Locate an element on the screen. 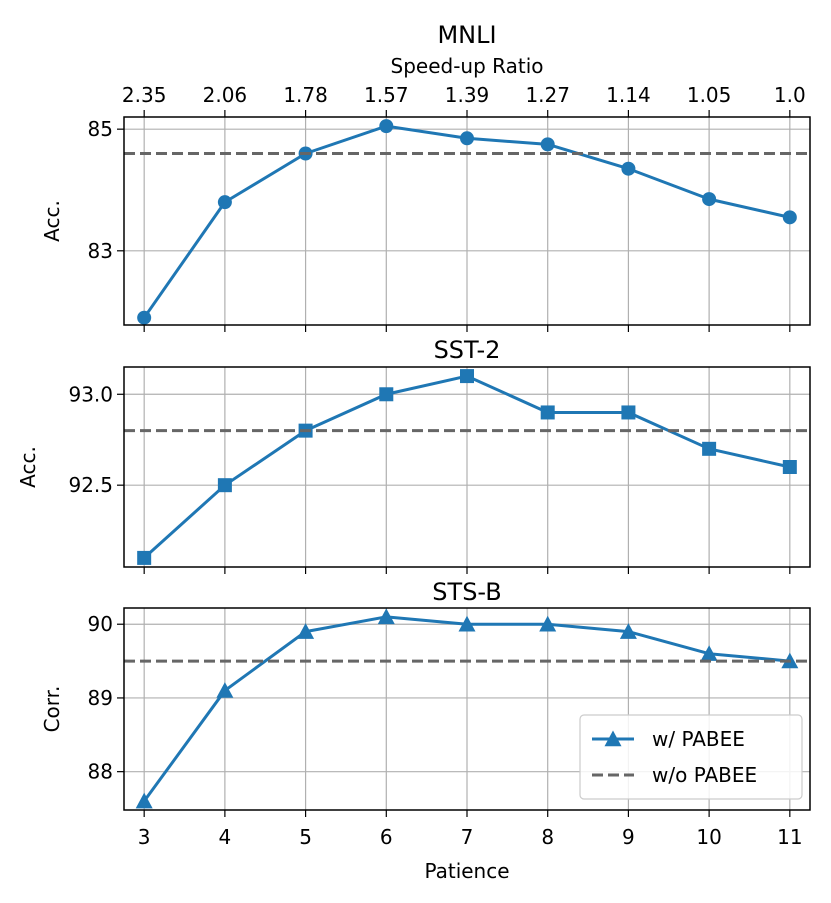 Image resolution: width=831 pixels, height=903 pixels. top-tick-label: 1.57 is located at coordinates (386, 95).